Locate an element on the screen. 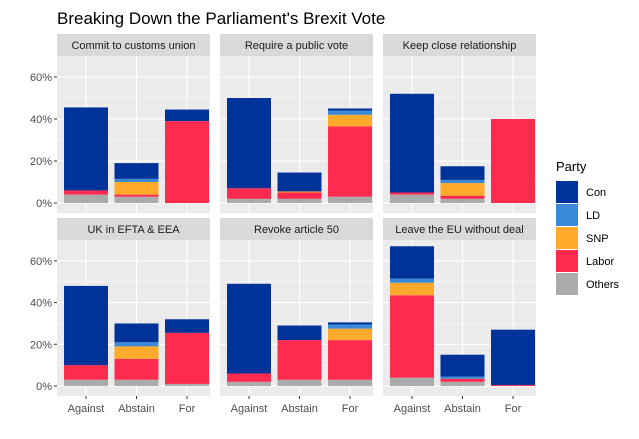  legend-key-ld is located at coordinates (567, 215).